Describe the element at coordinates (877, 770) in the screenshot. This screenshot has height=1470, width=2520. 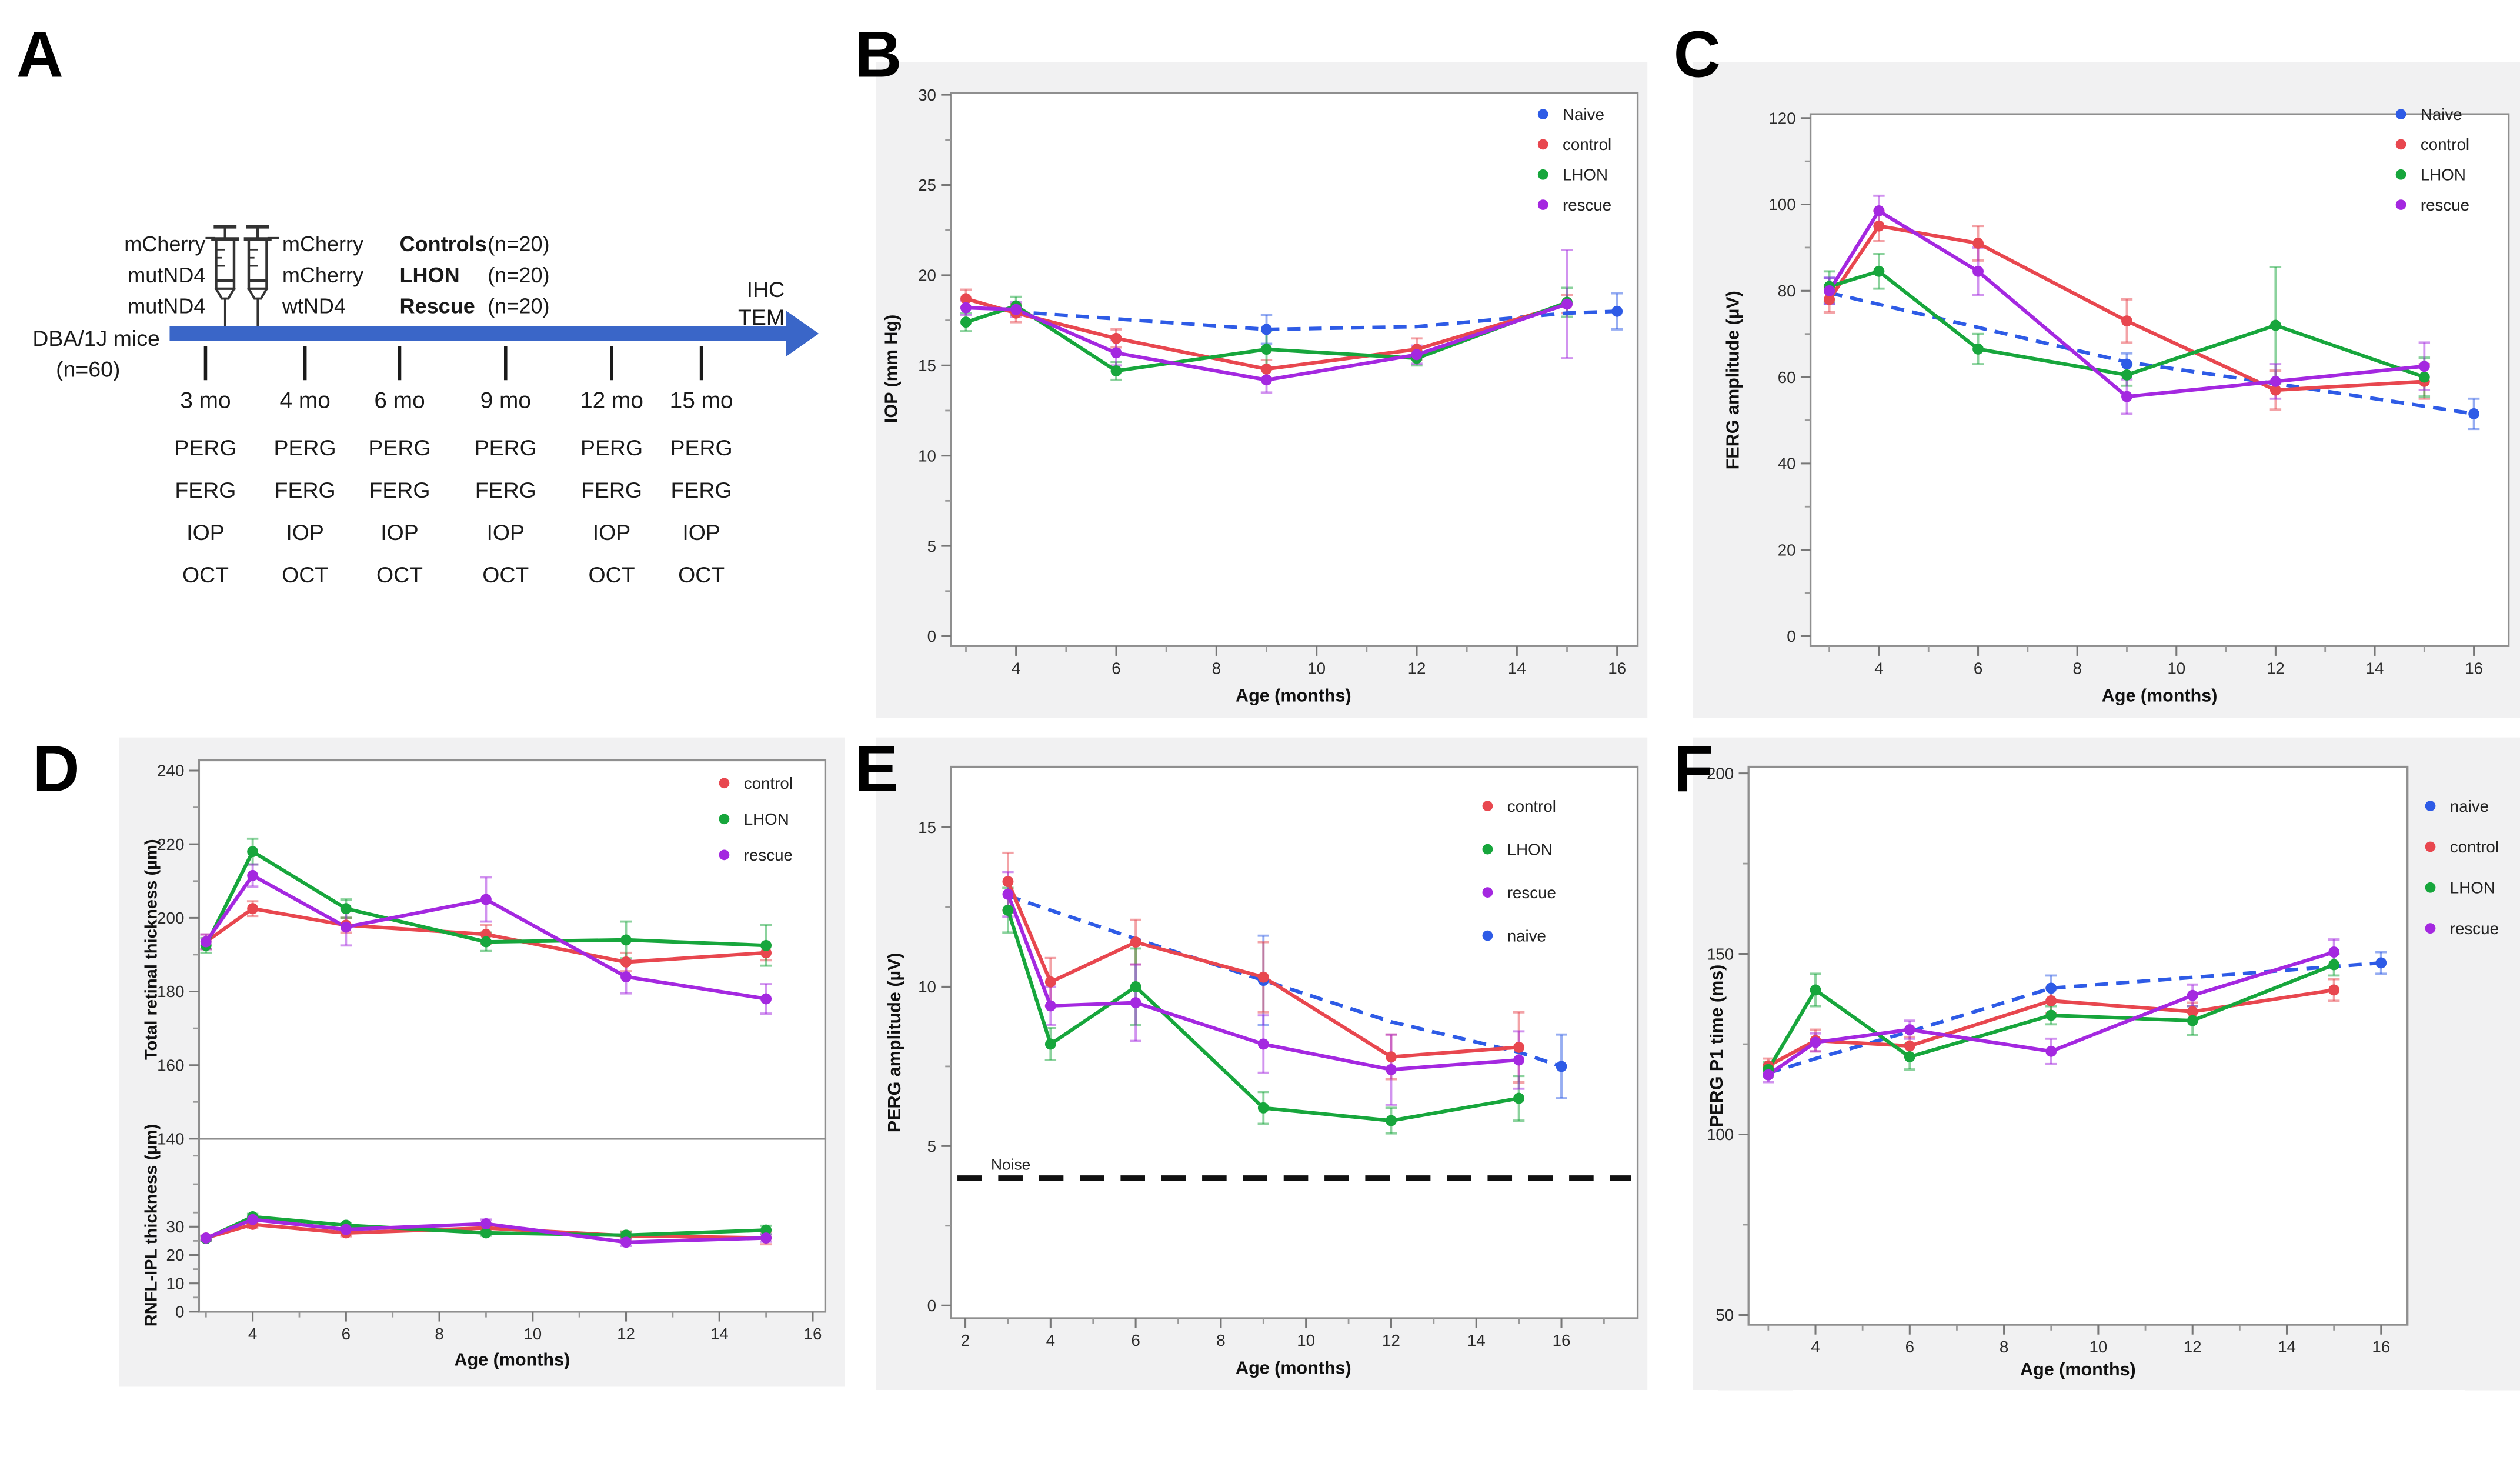
I see `panel-e-label: E` at that location.